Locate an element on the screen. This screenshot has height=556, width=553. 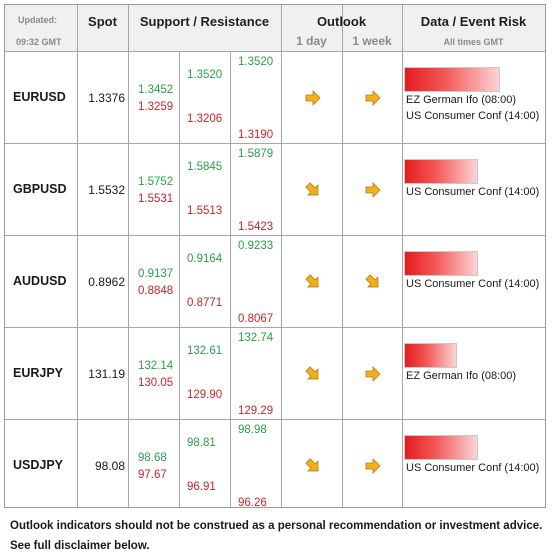
support-3: 1.5423 is located at coordinates (256, 227).